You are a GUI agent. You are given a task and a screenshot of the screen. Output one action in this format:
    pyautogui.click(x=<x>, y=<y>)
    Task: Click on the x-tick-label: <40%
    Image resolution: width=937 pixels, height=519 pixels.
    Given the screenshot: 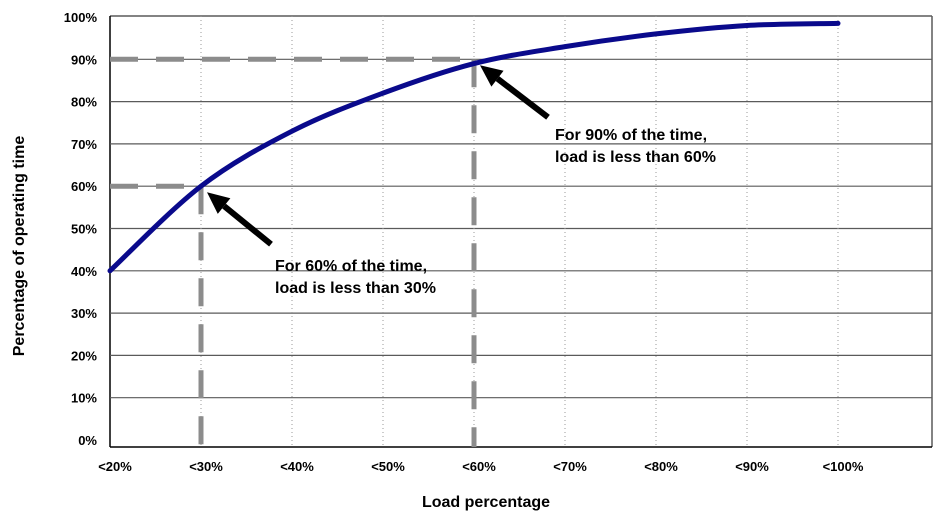 What is the action you would take?
    pyautogui.click(x=297, y=466)
    